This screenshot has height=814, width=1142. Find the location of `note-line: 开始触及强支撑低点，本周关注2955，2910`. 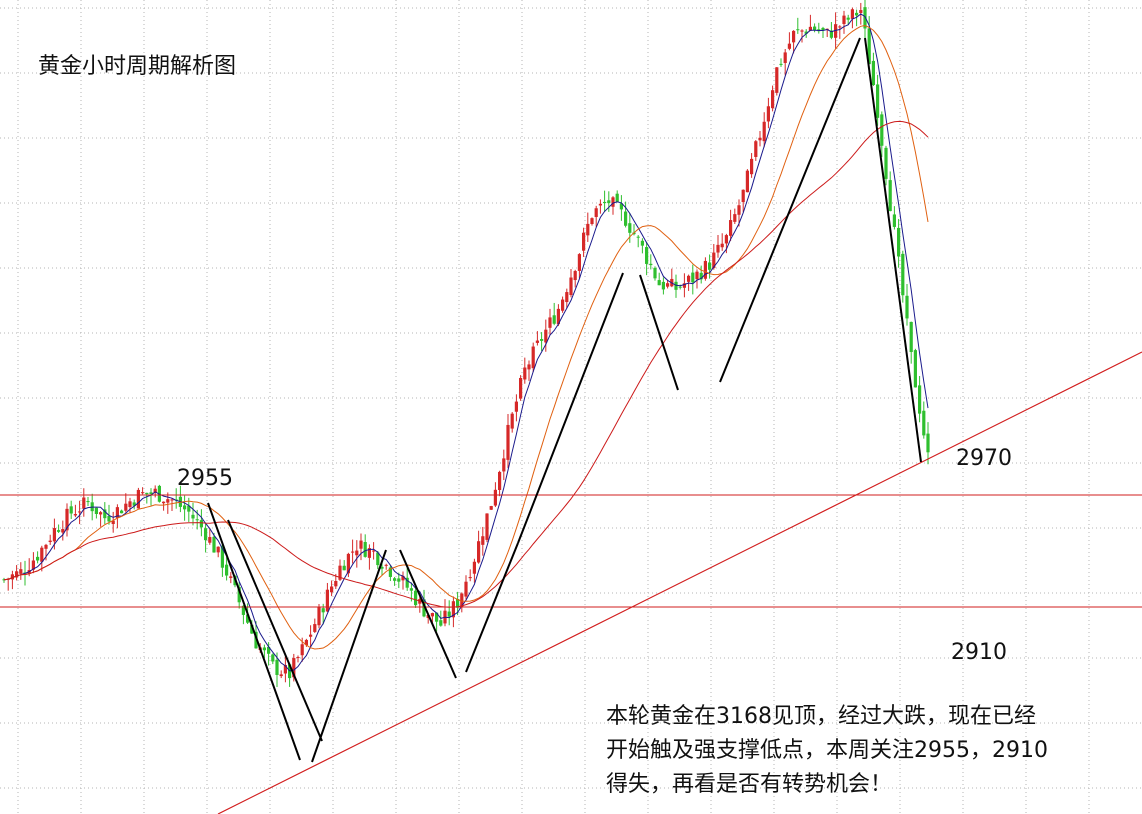

note-line: 开始触及强支撑低点，本周关注2955，2910 is located at coordinates (827, 750).